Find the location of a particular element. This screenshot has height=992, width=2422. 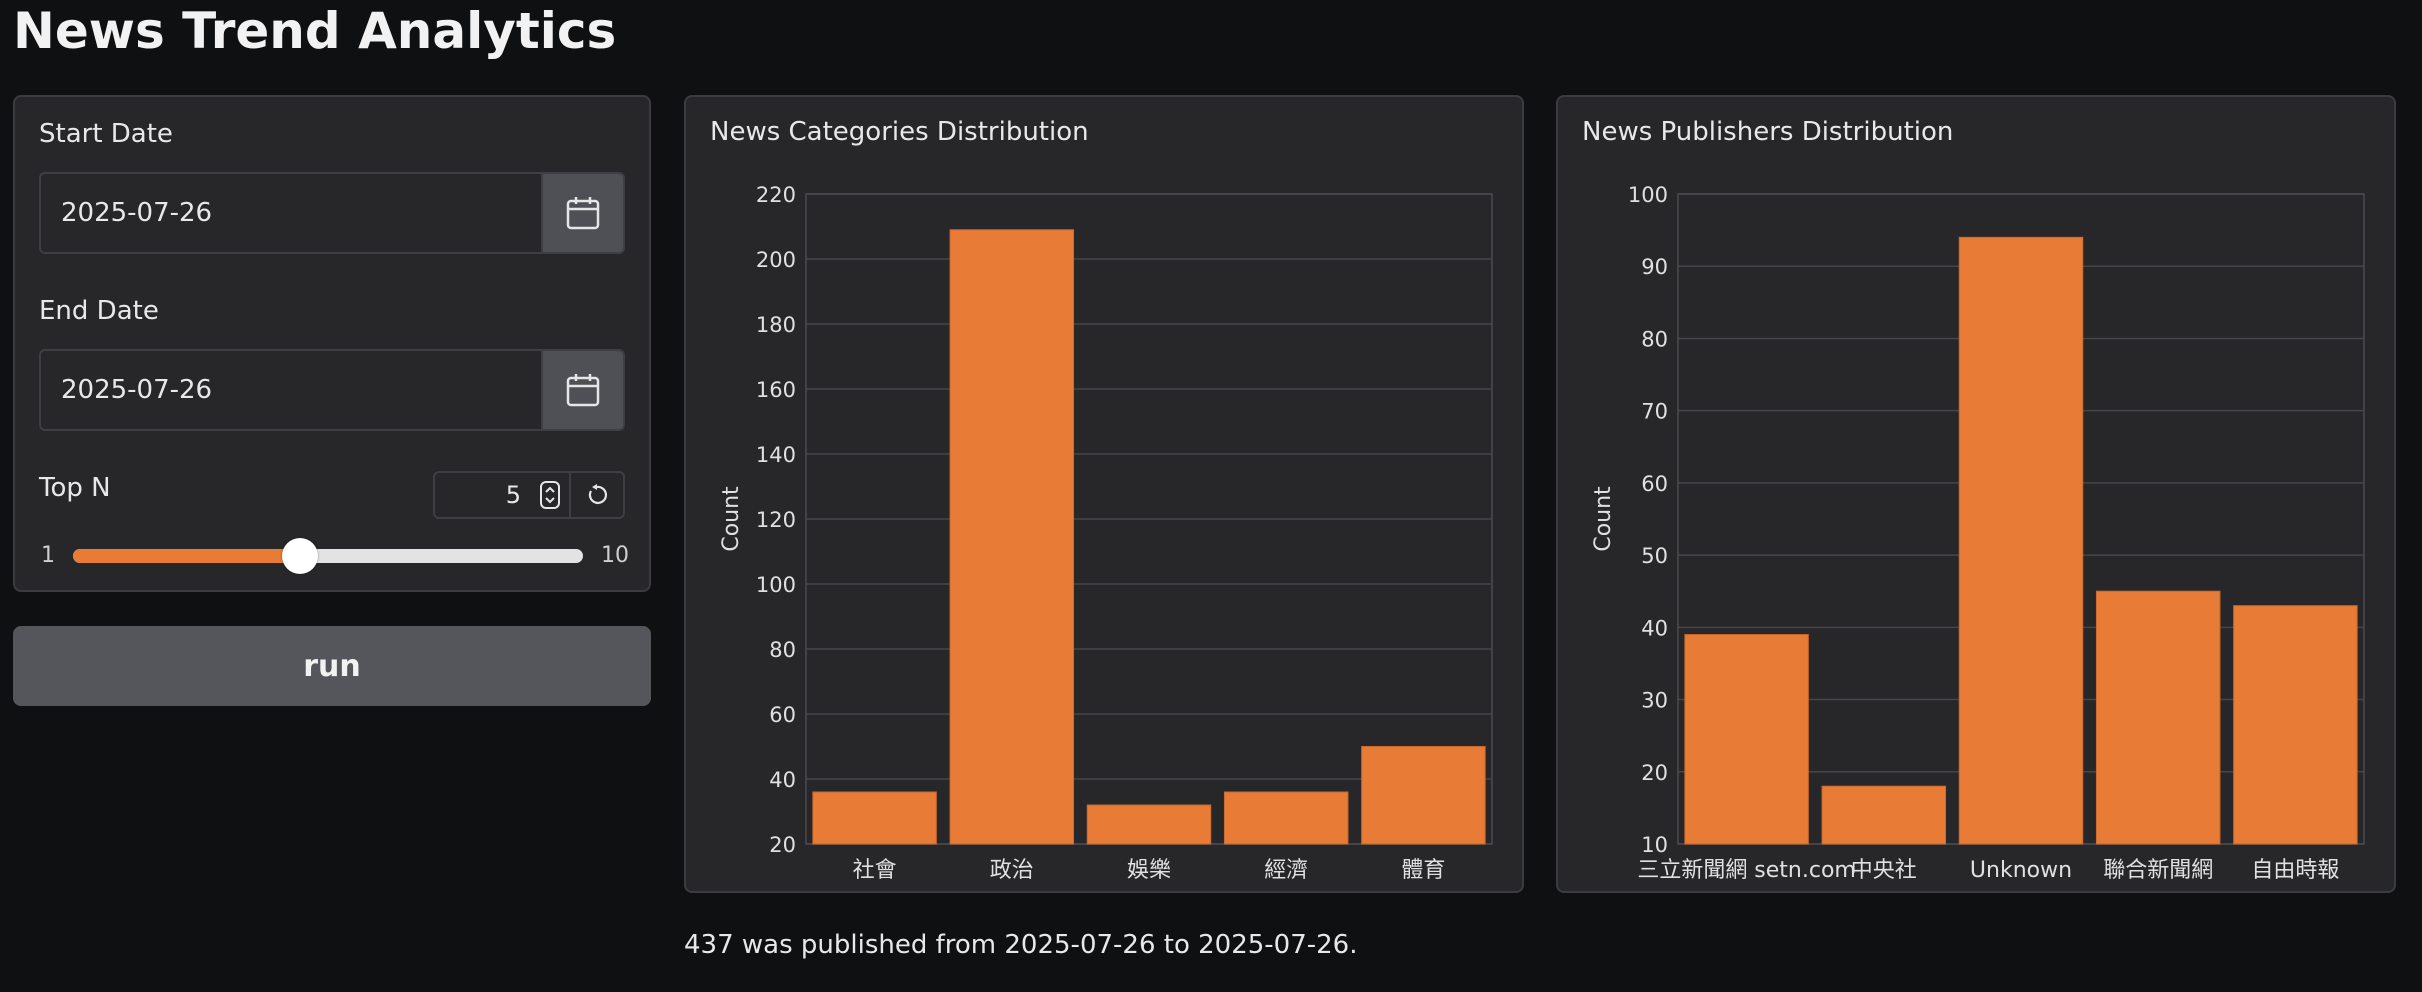

top-n-stepper is located at coordinates (550, 495).